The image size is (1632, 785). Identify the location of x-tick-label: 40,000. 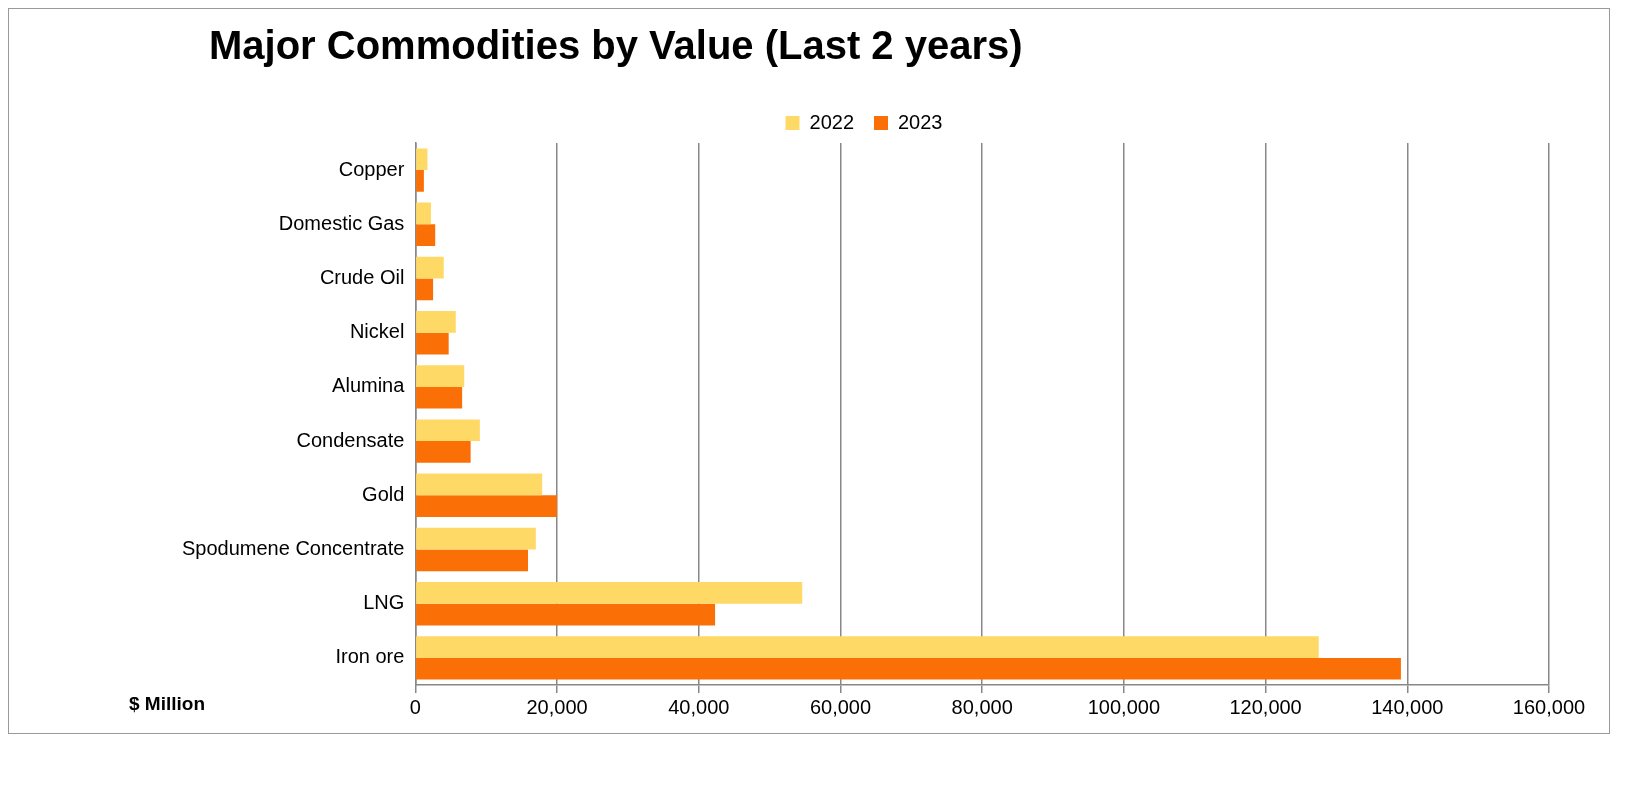
(699, 706).